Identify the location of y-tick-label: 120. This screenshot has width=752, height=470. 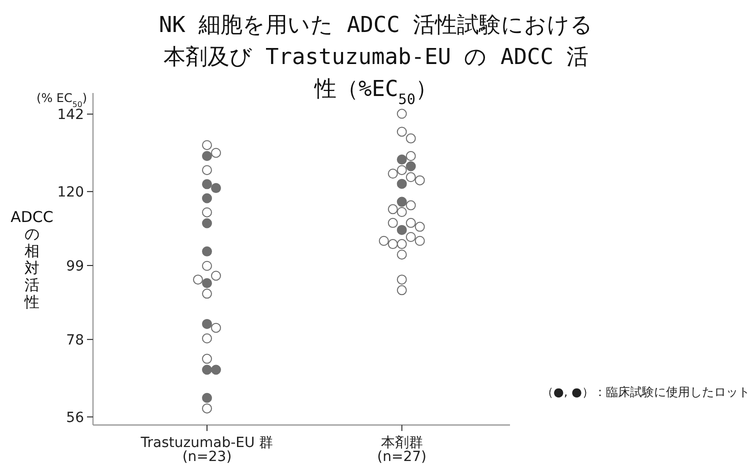
(70, 192).